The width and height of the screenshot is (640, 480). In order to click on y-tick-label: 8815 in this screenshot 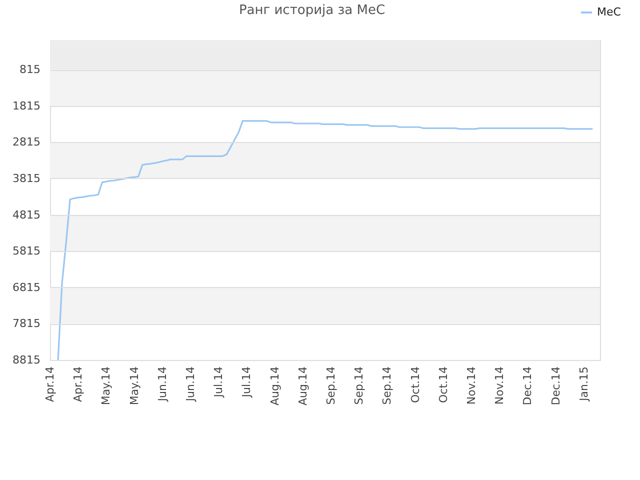, I will do `click(26, 360)`.